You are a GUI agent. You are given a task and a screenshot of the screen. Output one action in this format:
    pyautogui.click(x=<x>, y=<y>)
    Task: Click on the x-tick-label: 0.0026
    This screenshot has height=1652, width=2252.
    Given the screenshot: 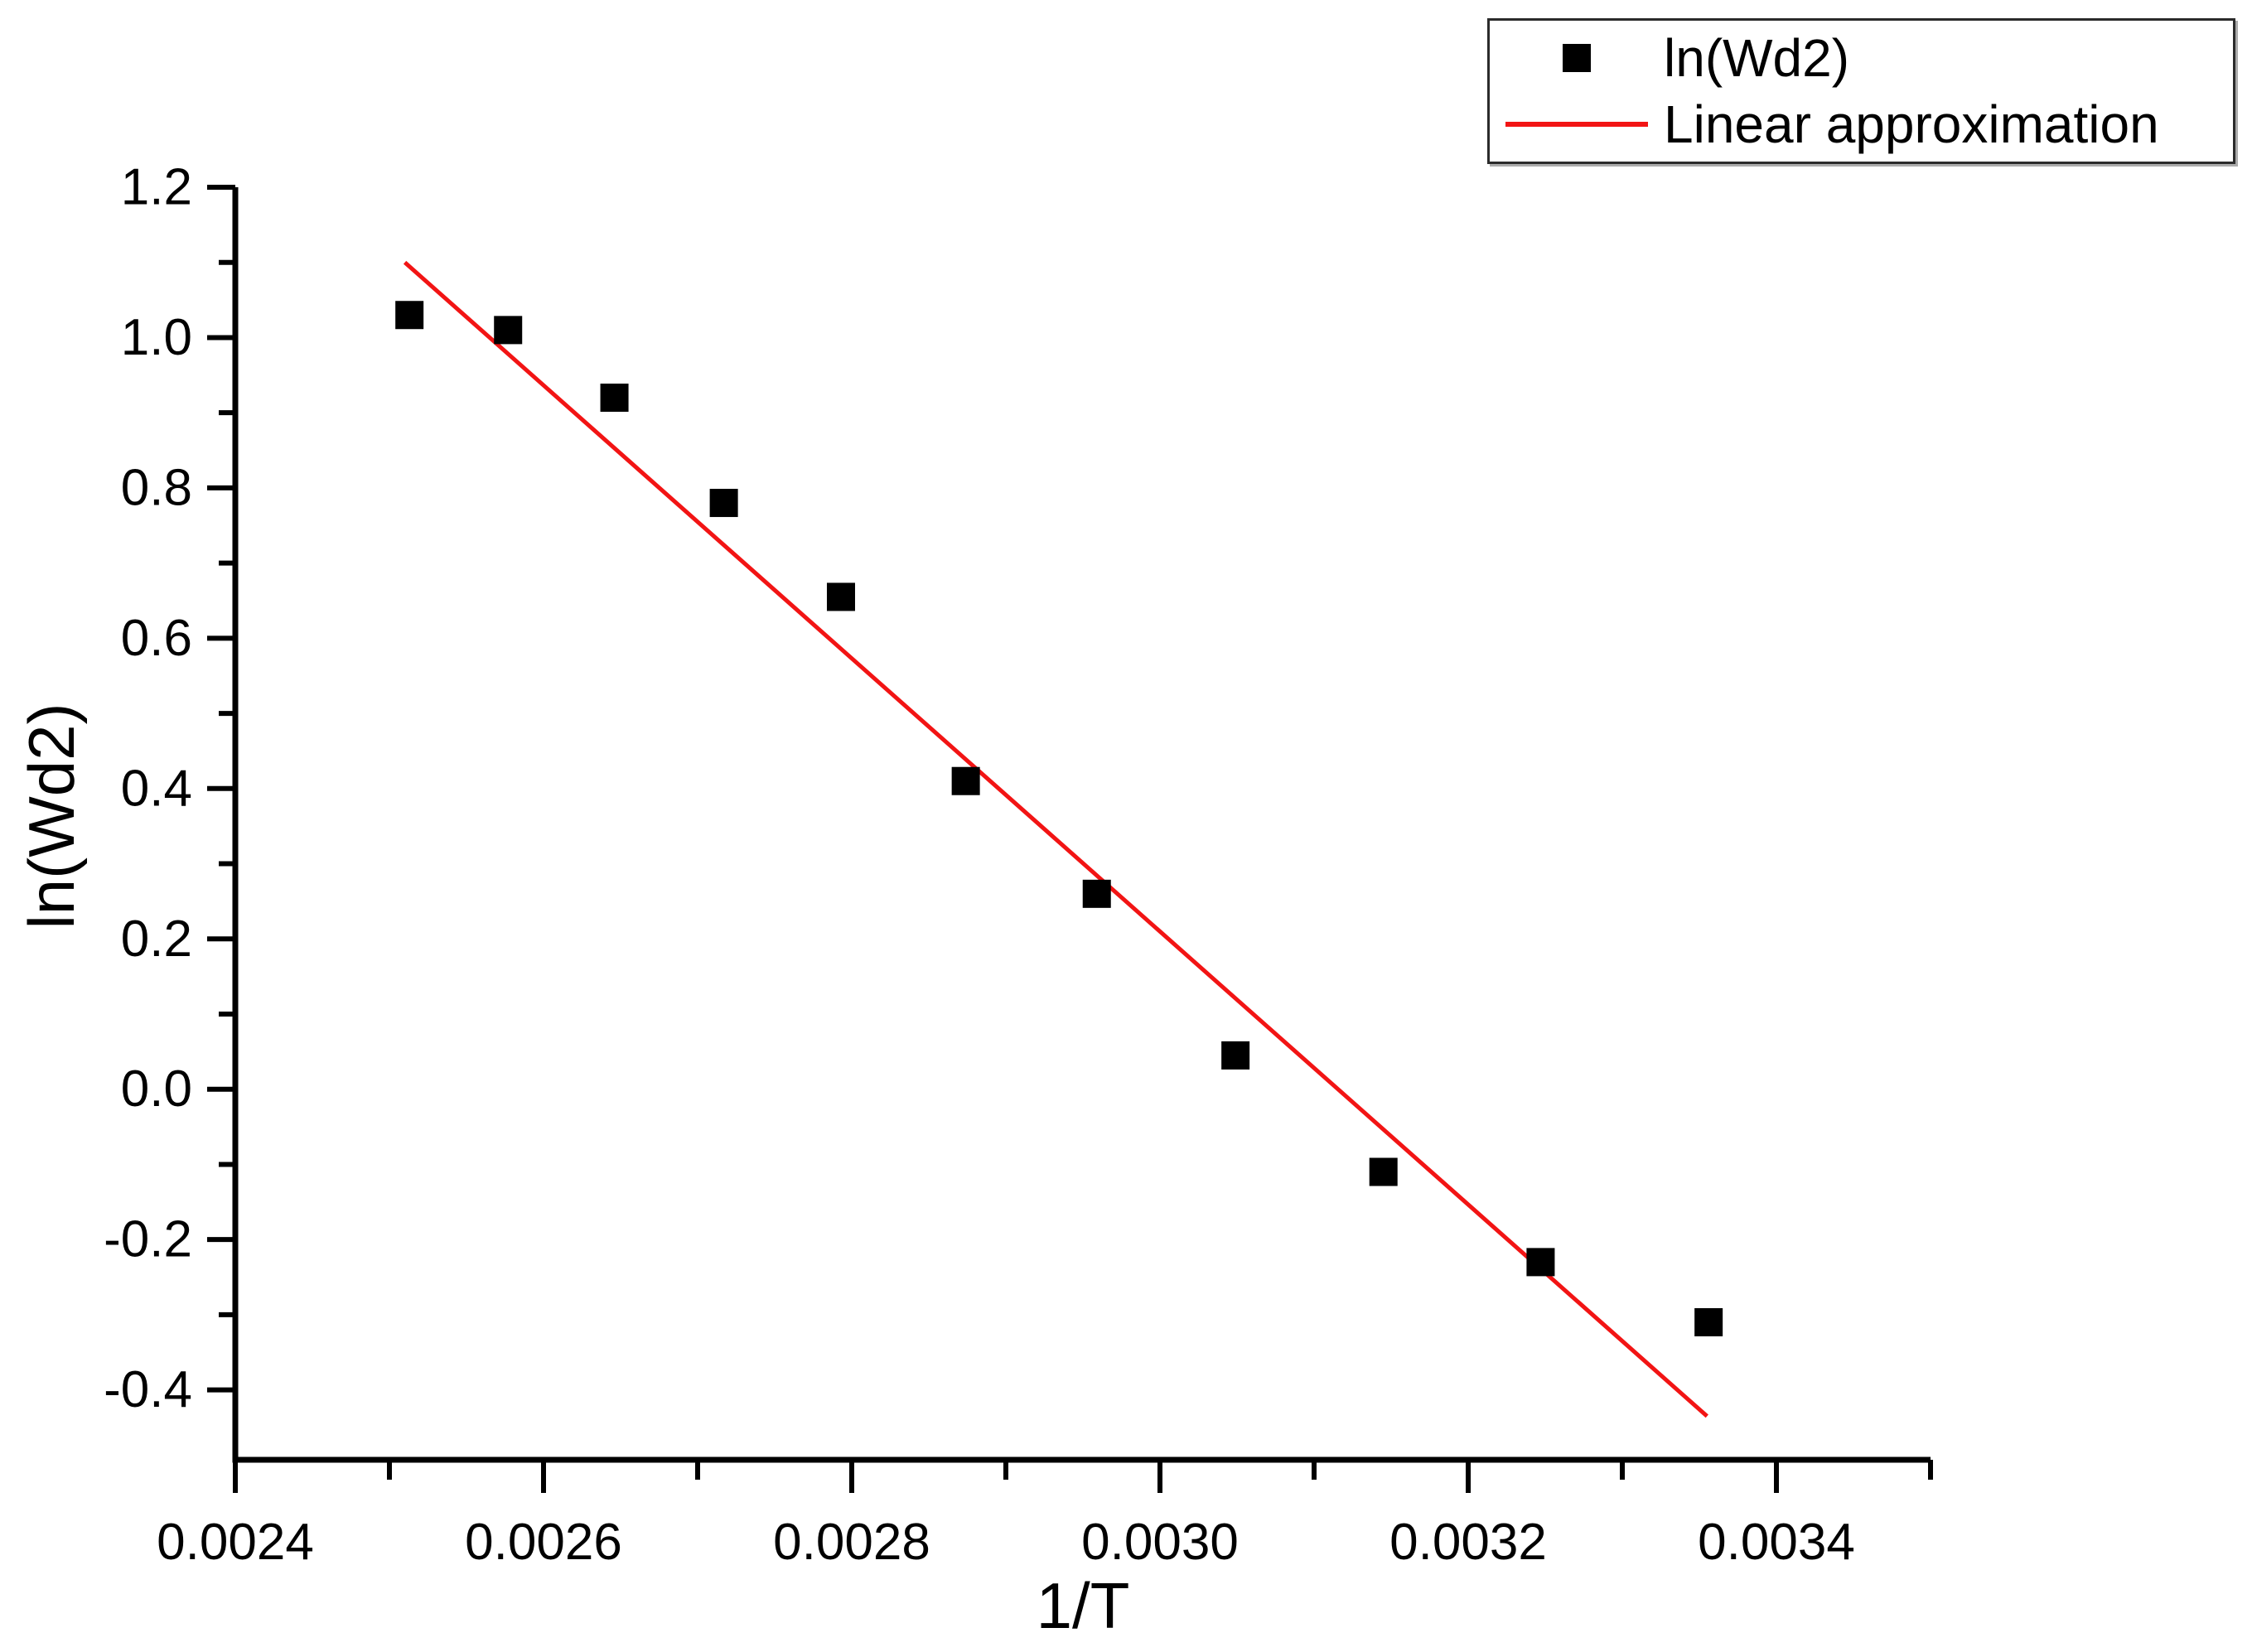 What is the action you would take?
    pyautogui.click(x=544, y=1542)
    